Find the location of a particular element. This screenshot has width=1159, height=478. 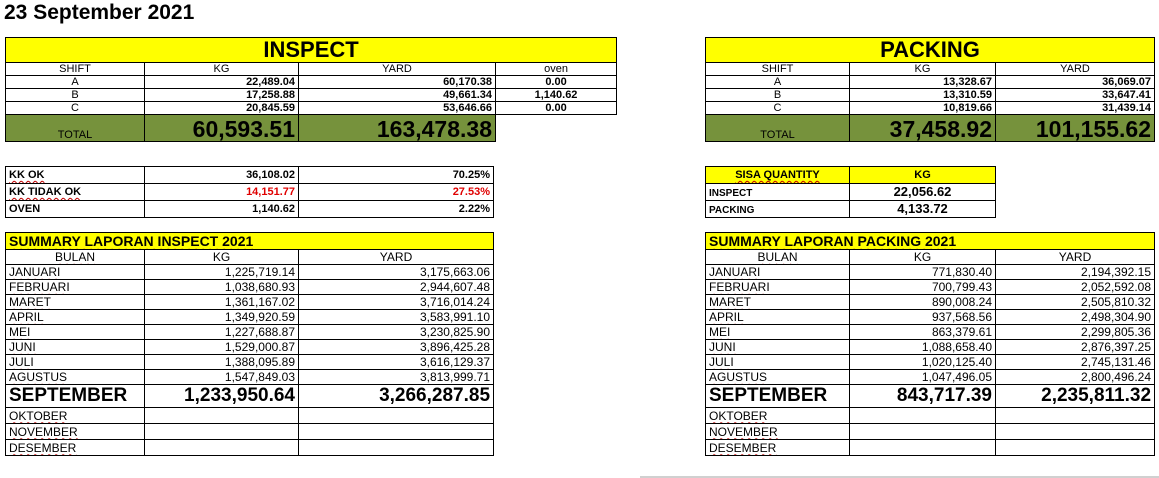

month-yard: 2,235,811.32 is located at coordinates (1075, 396).